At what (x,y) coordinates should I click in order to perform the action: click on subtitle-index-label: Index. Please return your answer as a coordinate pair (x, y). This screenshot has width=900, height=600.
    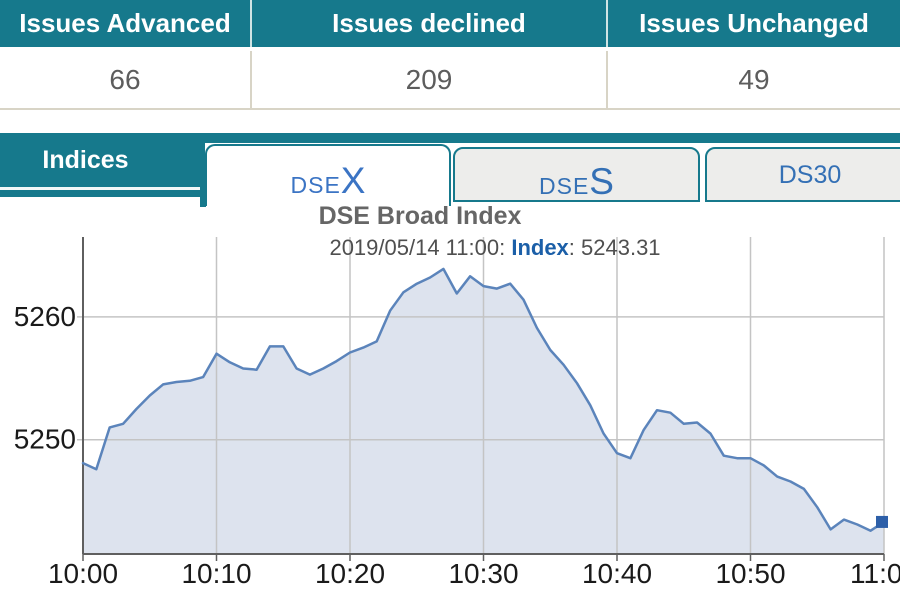
    Looking at the image, I should click on (540, 247).